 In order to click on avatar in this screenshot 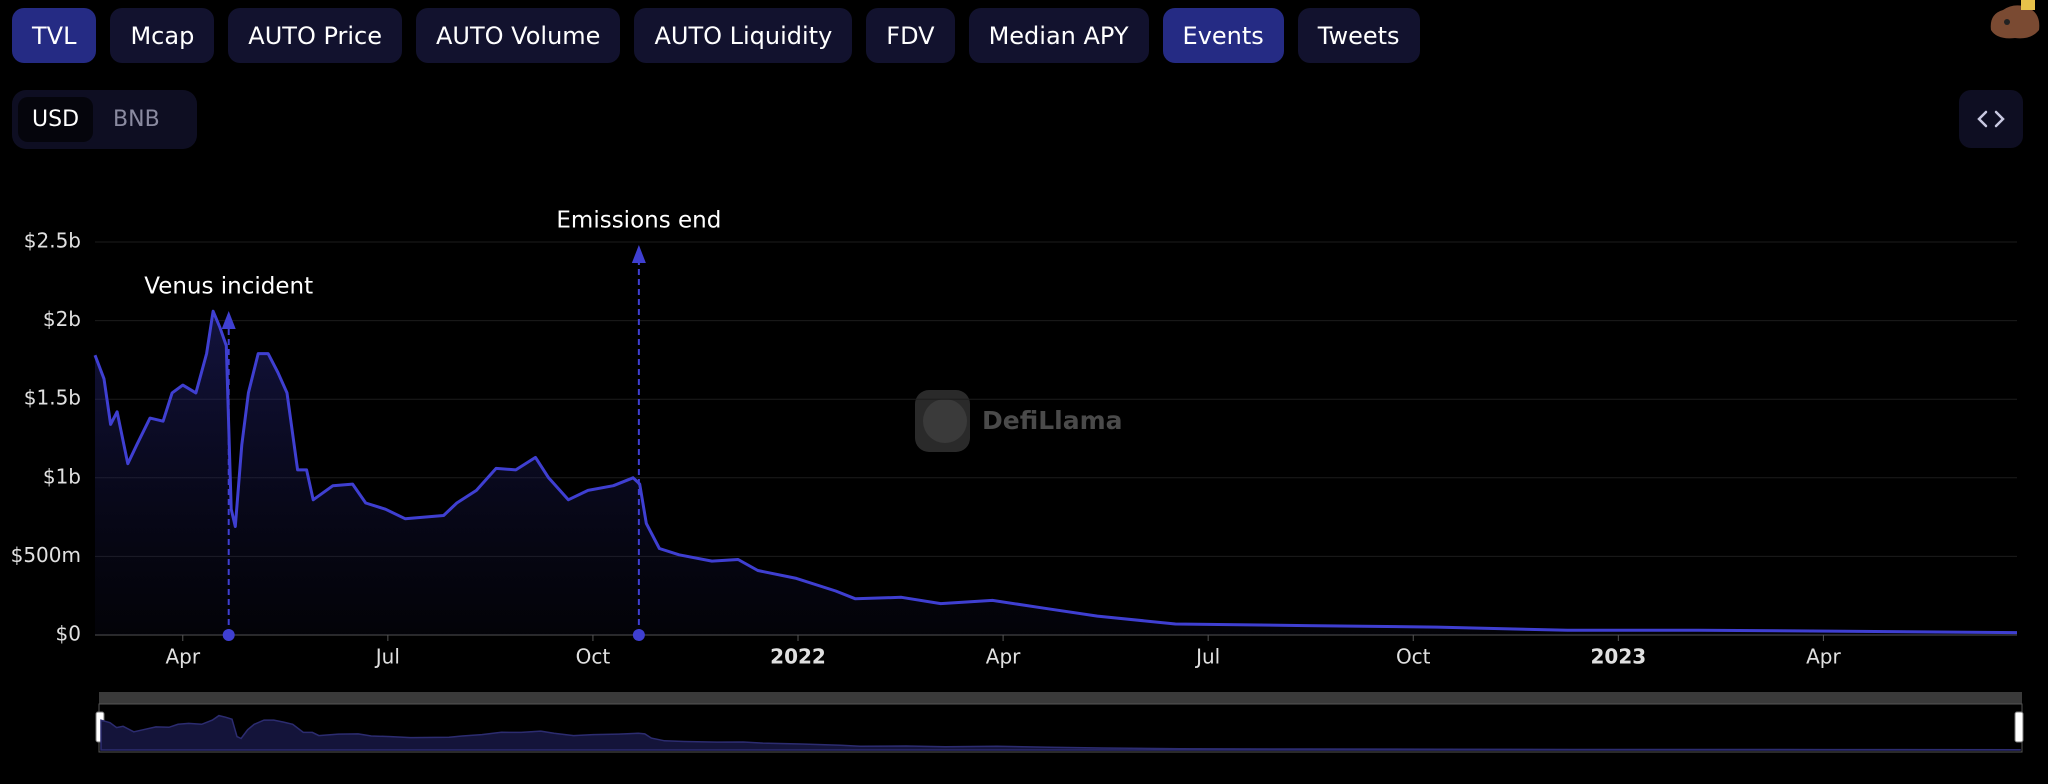, I will do `click(2014, 21)`.